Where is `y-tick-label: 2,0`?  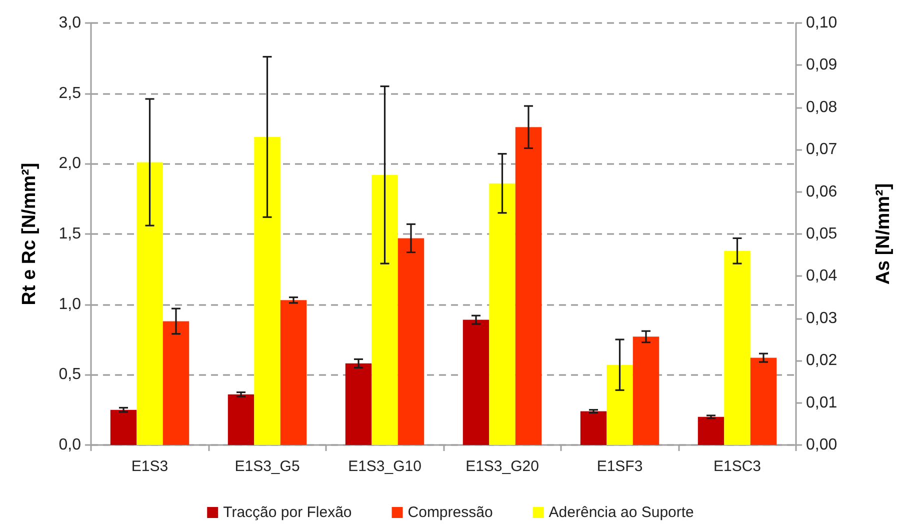
y-tick-label: 2,0 is located at coordinates (70, 163).